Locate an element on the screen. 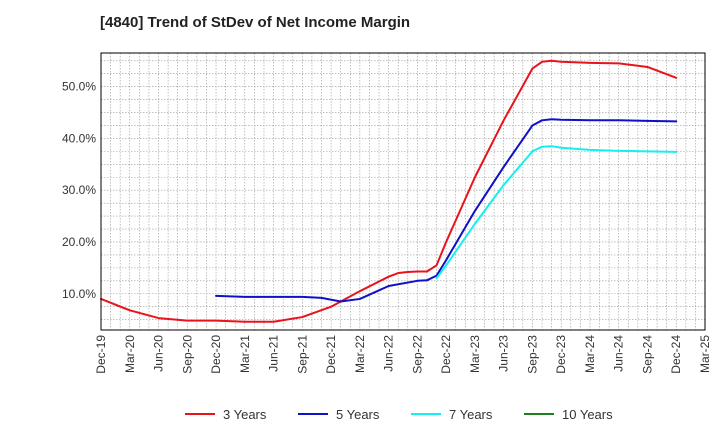 This screenshot has width=720, height=440. x-tick-label: Jun-24 is located at coordinates (619, 353).